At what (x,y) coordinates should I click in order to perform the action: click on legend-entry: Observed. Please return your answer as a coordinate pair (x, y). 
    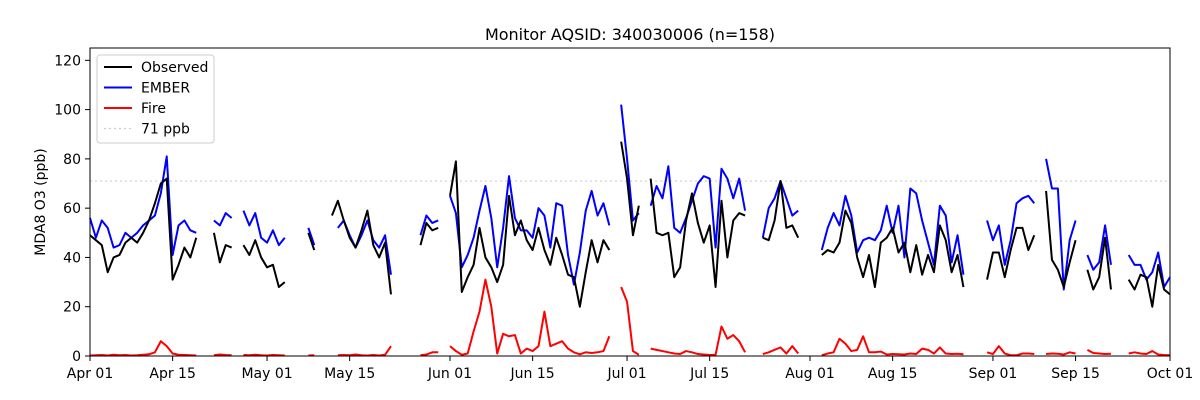
    Looking at the image, I should click on (156, 68).